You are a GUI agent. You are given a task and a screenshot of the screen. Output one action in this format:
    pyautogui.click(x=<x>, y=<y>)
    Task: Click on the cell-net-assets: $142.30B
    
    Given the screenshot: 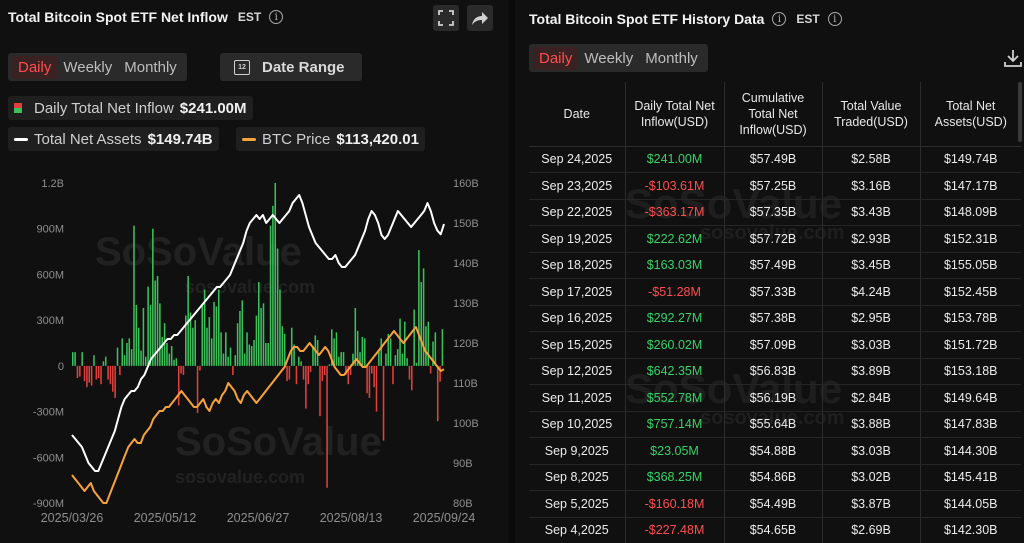 What is the action you would take?
    pyautogui.click(x=970, y=530)
    